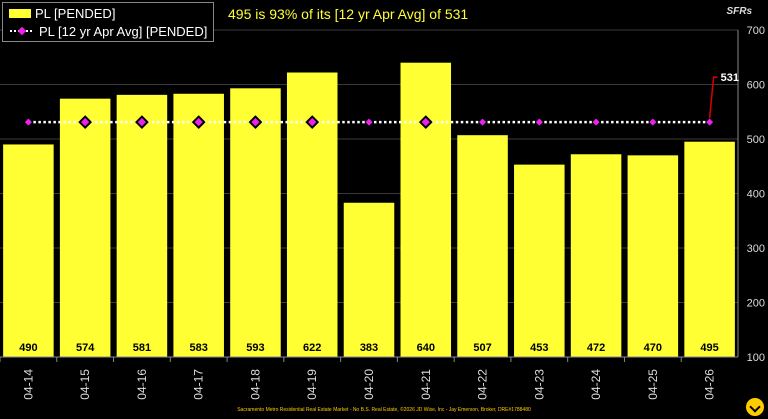  Describe the element at coordinates (483, 384) in the screenshot. I see `x-tick-label: 04-22` at that location.